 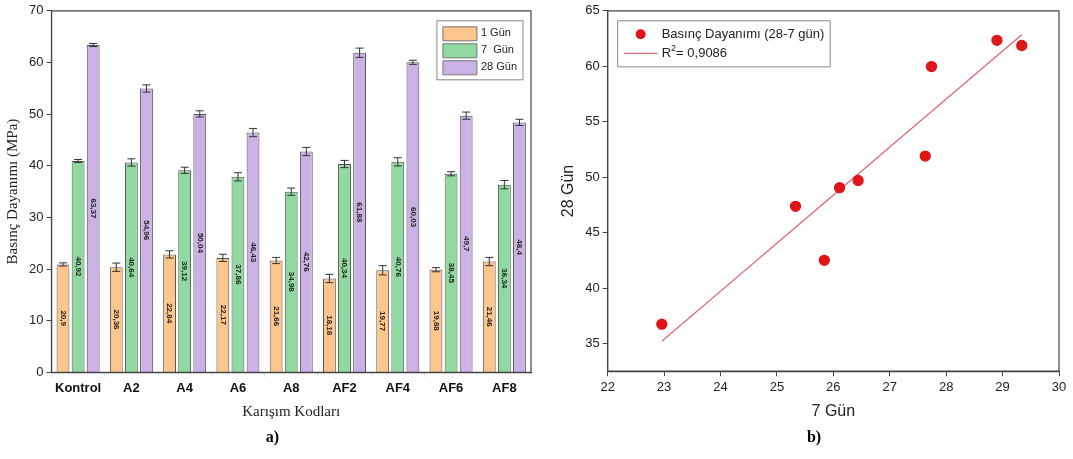 I want to click on data-label: 37,86, so click(x=238, y=274).